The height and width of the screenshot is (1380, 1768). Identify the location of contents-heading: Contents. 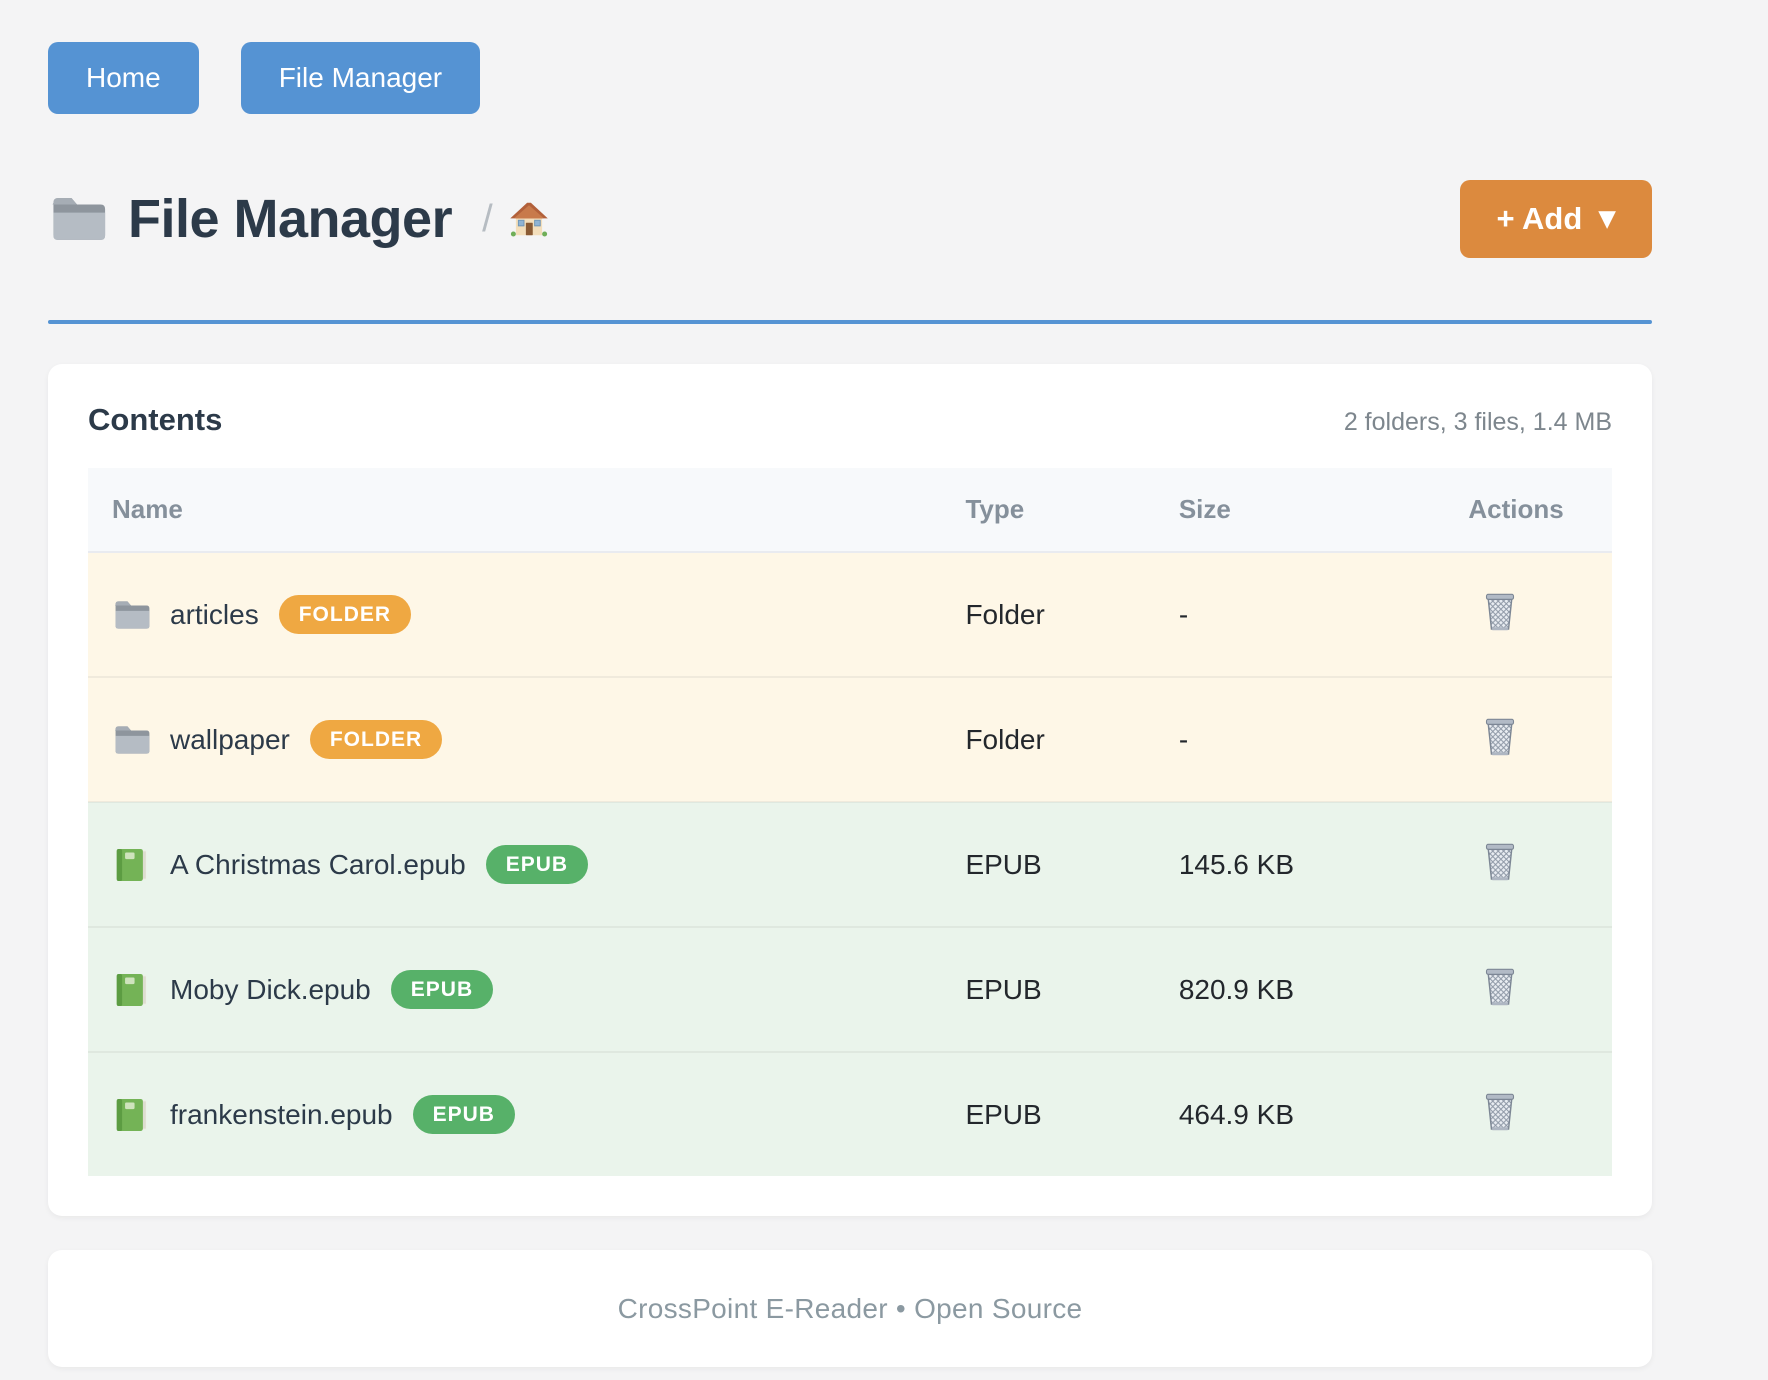
(155, 419).